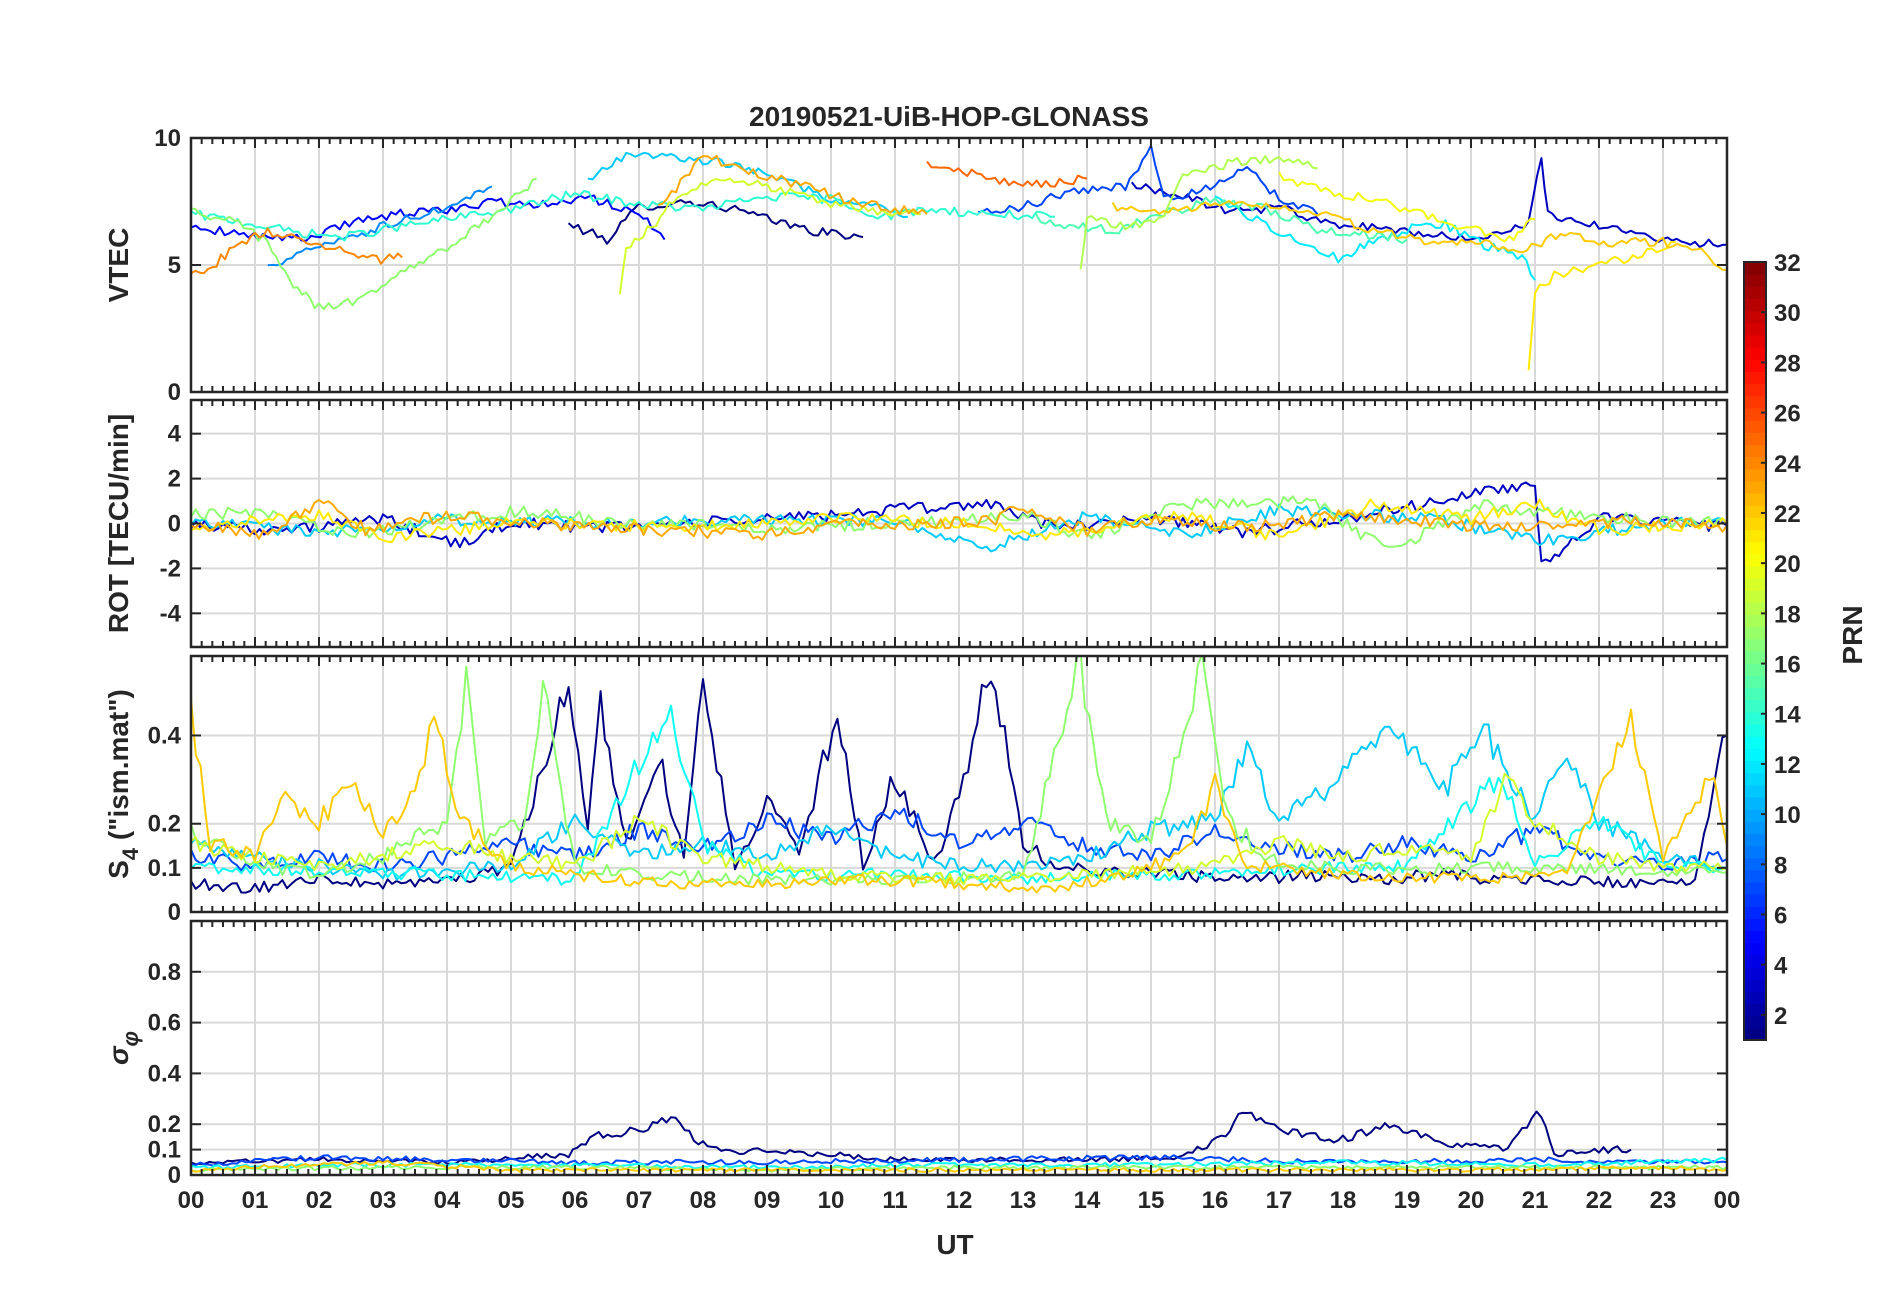  What do you see at coordinates (1151, 1200) in the screenshot?
I see `x-tick-label: 15` at bounding box center [1151, 1200].